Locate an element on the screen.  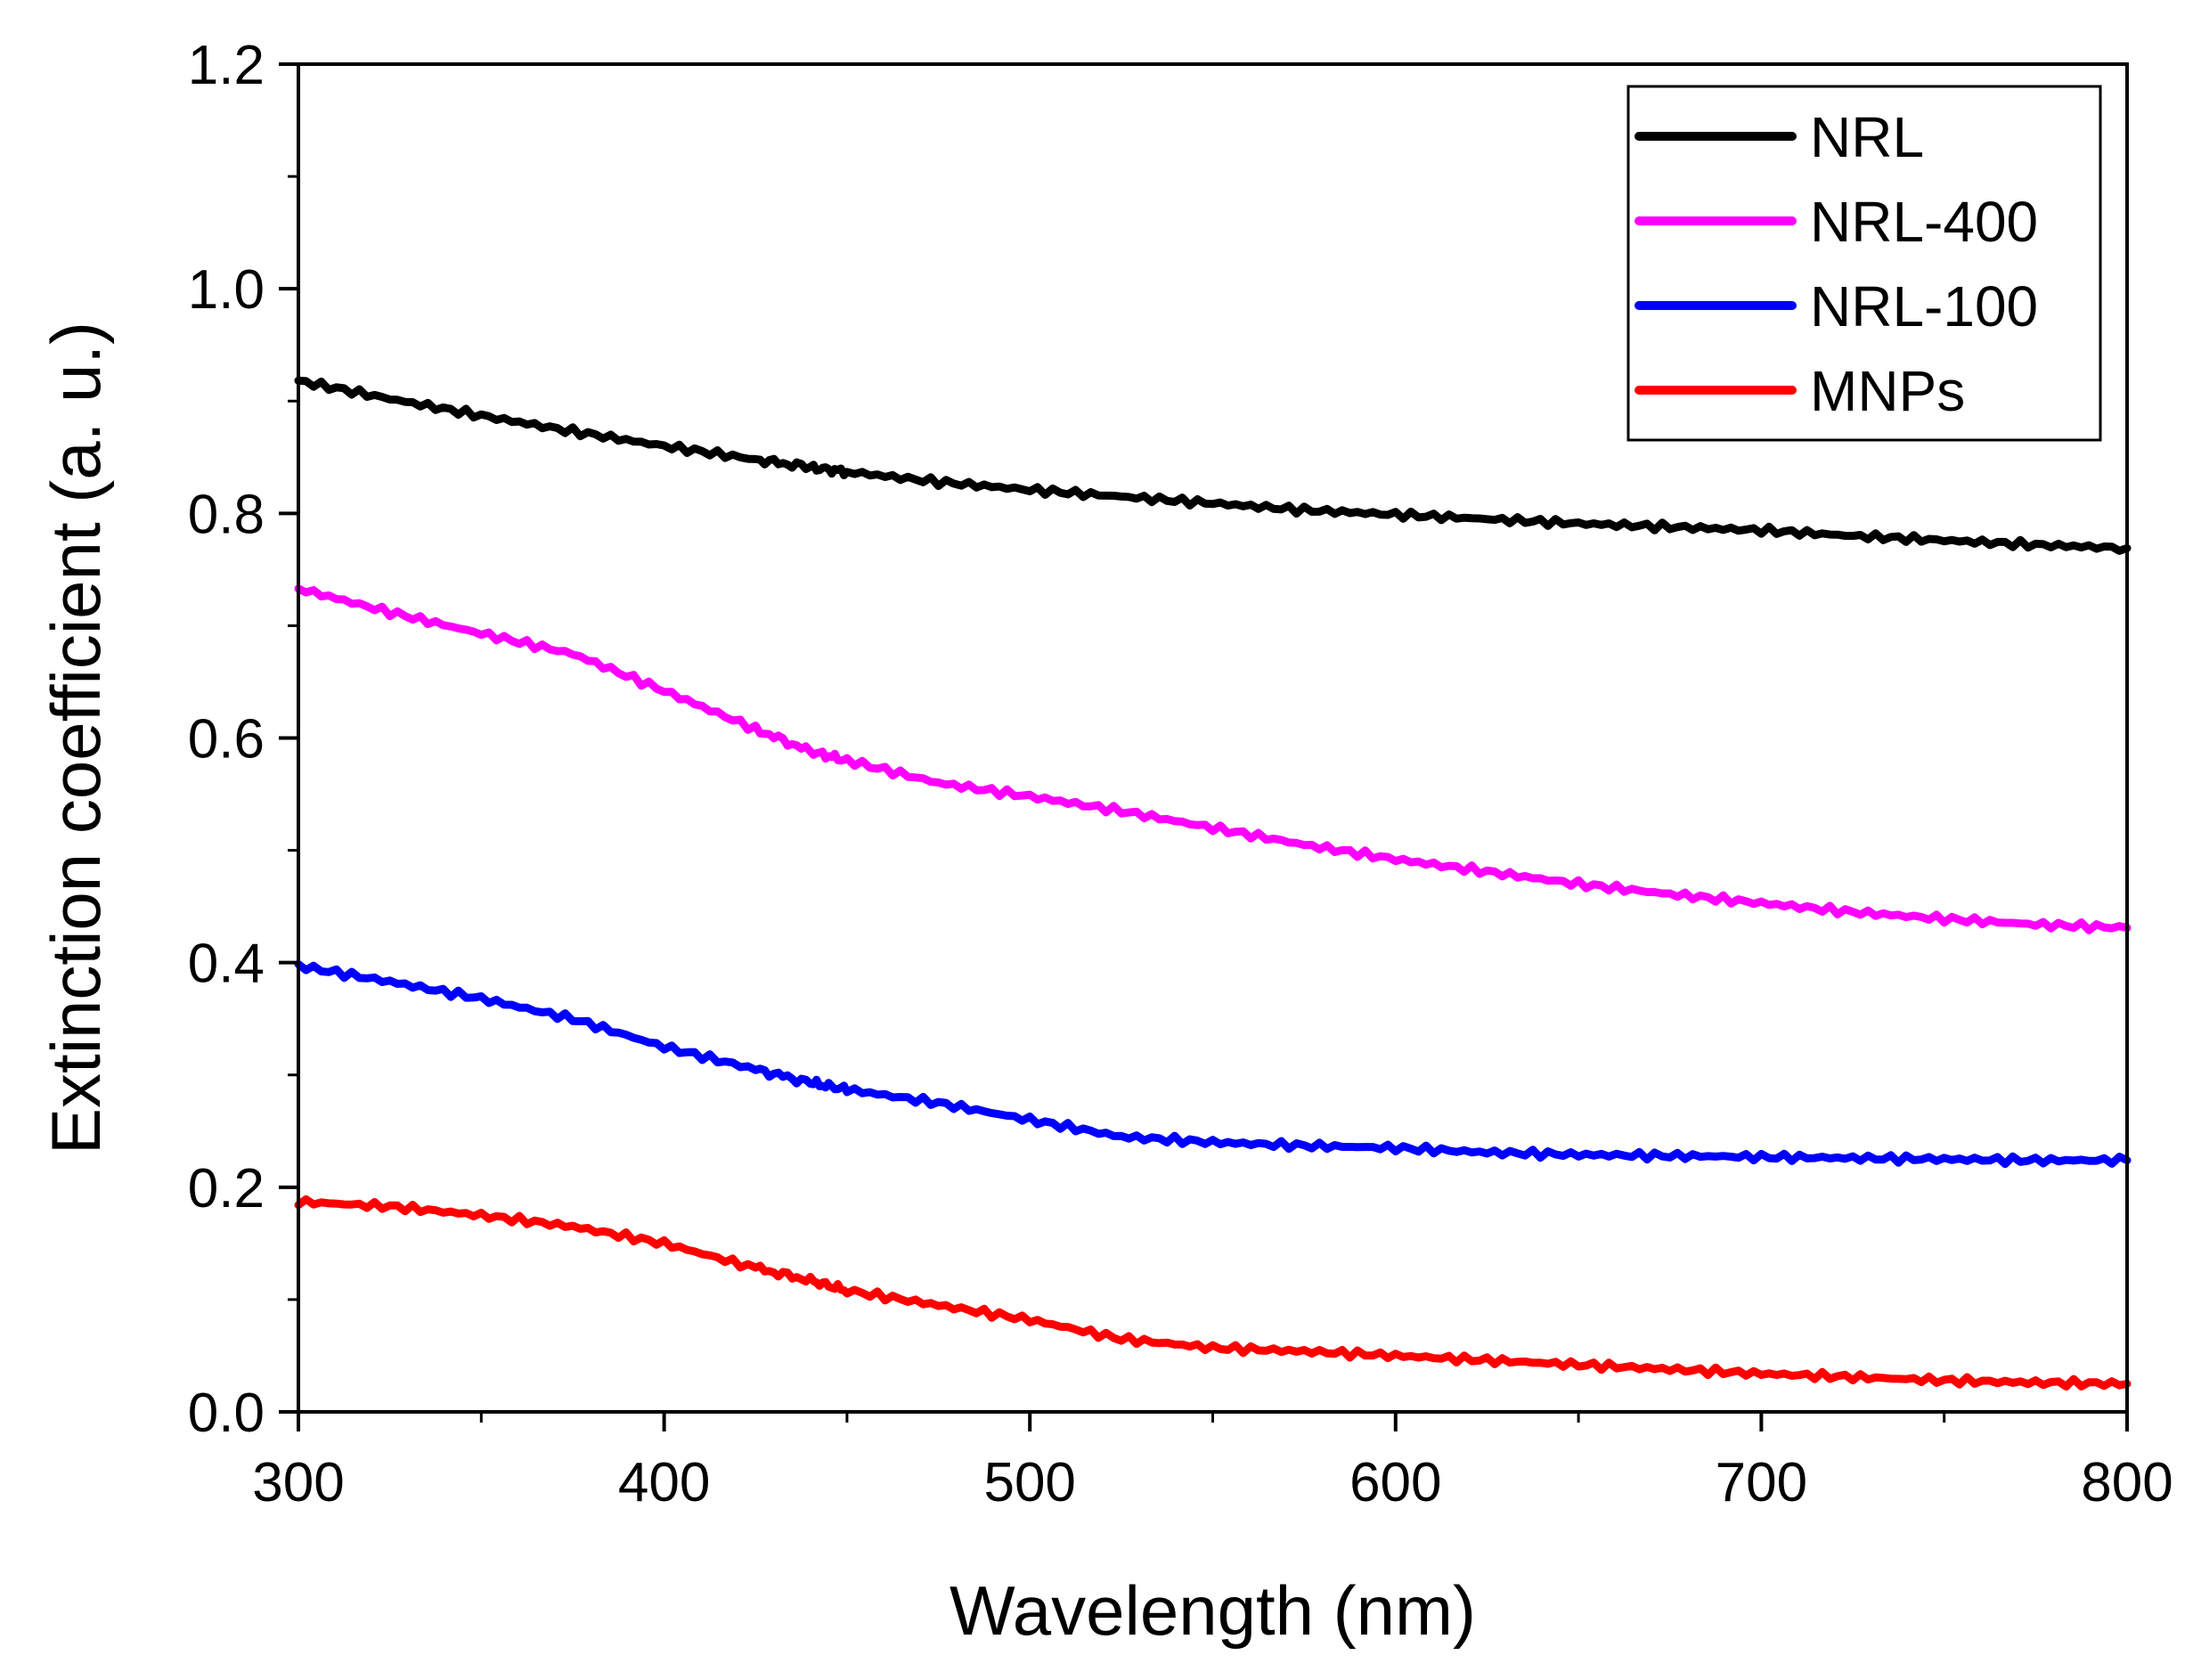
legend-label-nrl-100: NRL-100 is located at coordinates (1924, 306).